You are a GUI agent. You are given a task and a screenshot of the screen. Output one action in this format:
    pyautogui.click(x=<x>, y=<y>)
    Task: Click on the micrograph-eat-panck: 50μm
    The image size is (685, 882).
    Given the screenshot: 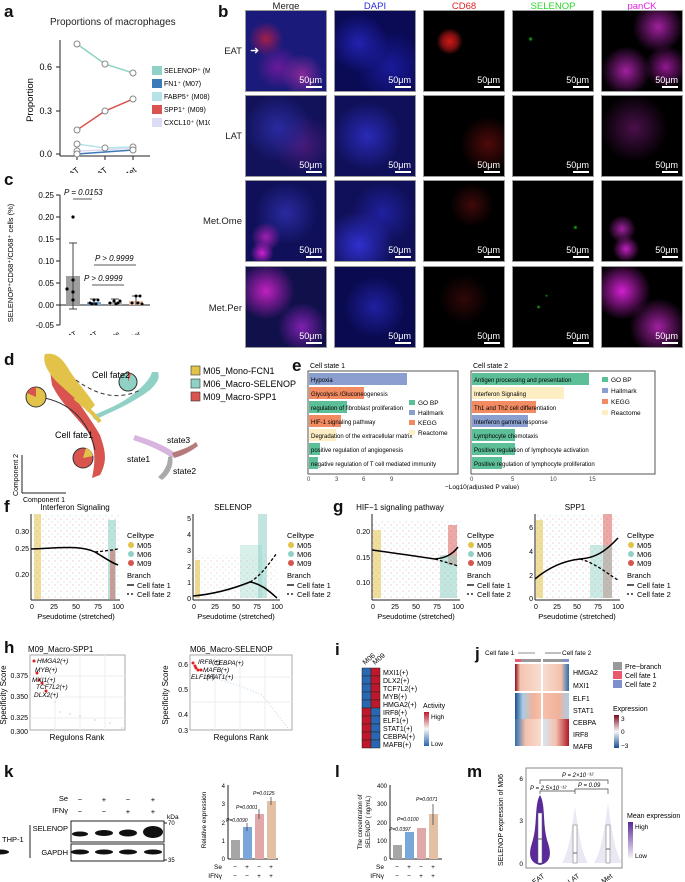 What is the action you would take?
    pyautogui.click(x=642, y=51)
    